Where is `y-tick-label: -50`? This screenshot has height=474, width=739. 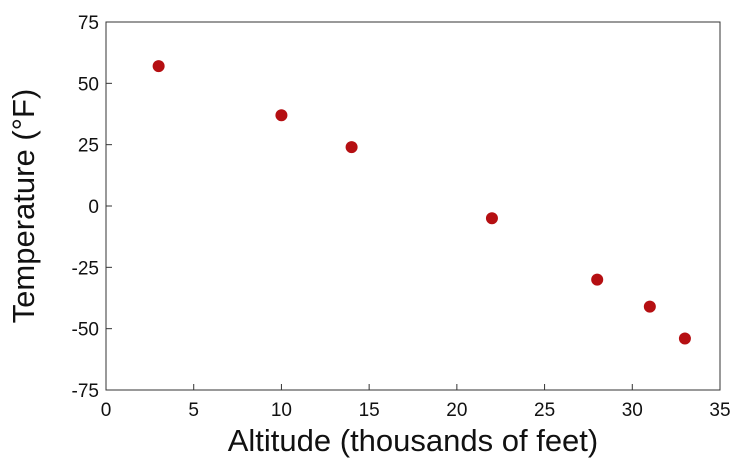
y-tick-label: -50 is located at coordinates (85, 330).